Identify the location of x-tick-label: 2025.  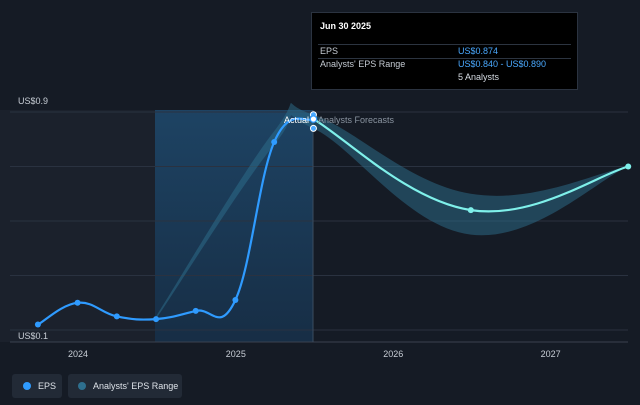
(236, 354).